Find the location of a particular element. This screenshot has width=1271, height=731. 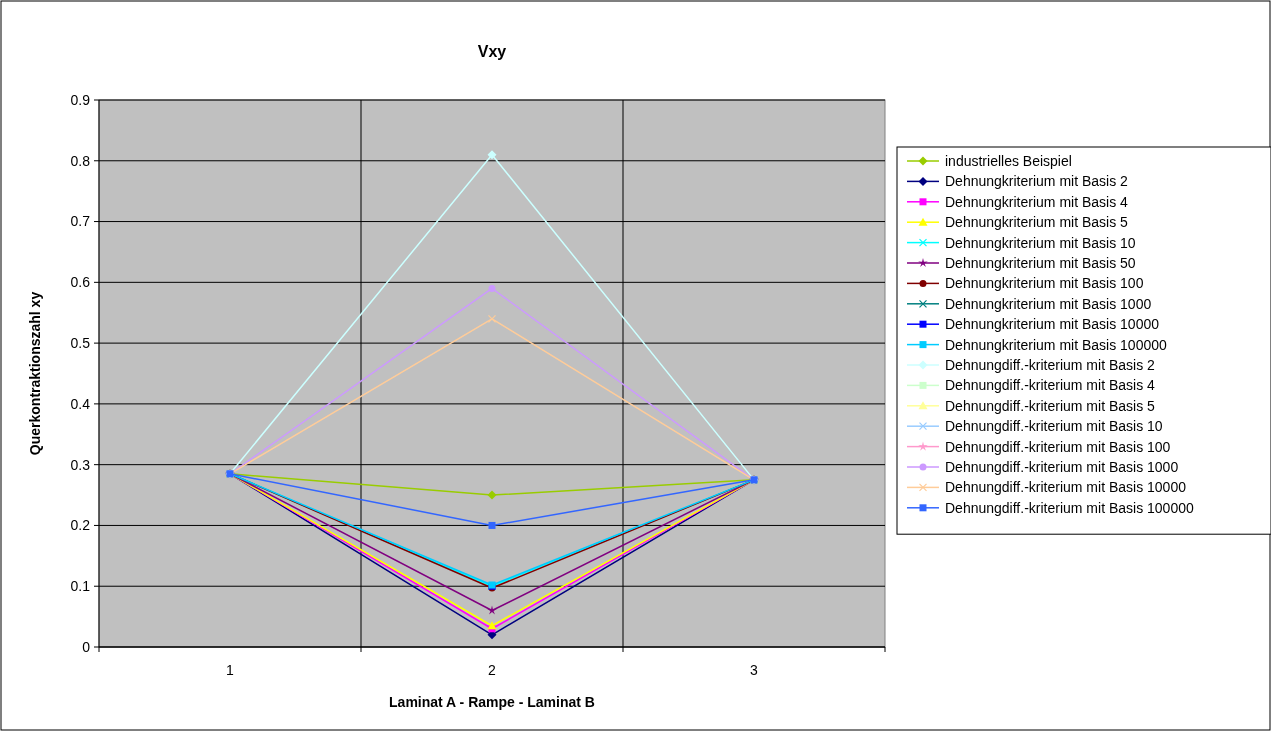

y-axis-title: Querkontraktionszahl xy is located at coordinates (35, 373).